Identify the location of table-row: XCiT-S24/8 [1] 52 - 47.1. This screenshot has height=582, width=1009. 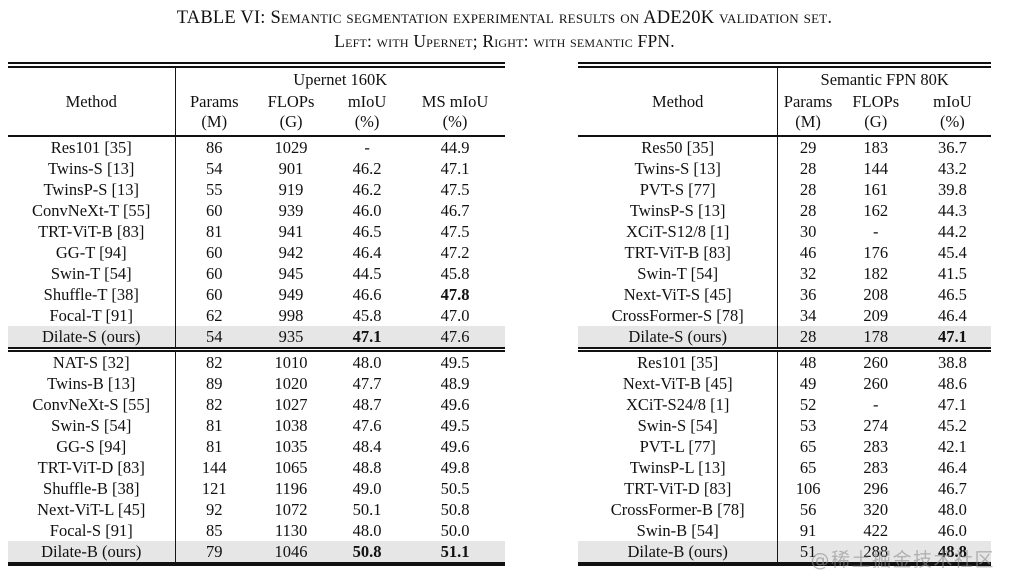
(784, 404).